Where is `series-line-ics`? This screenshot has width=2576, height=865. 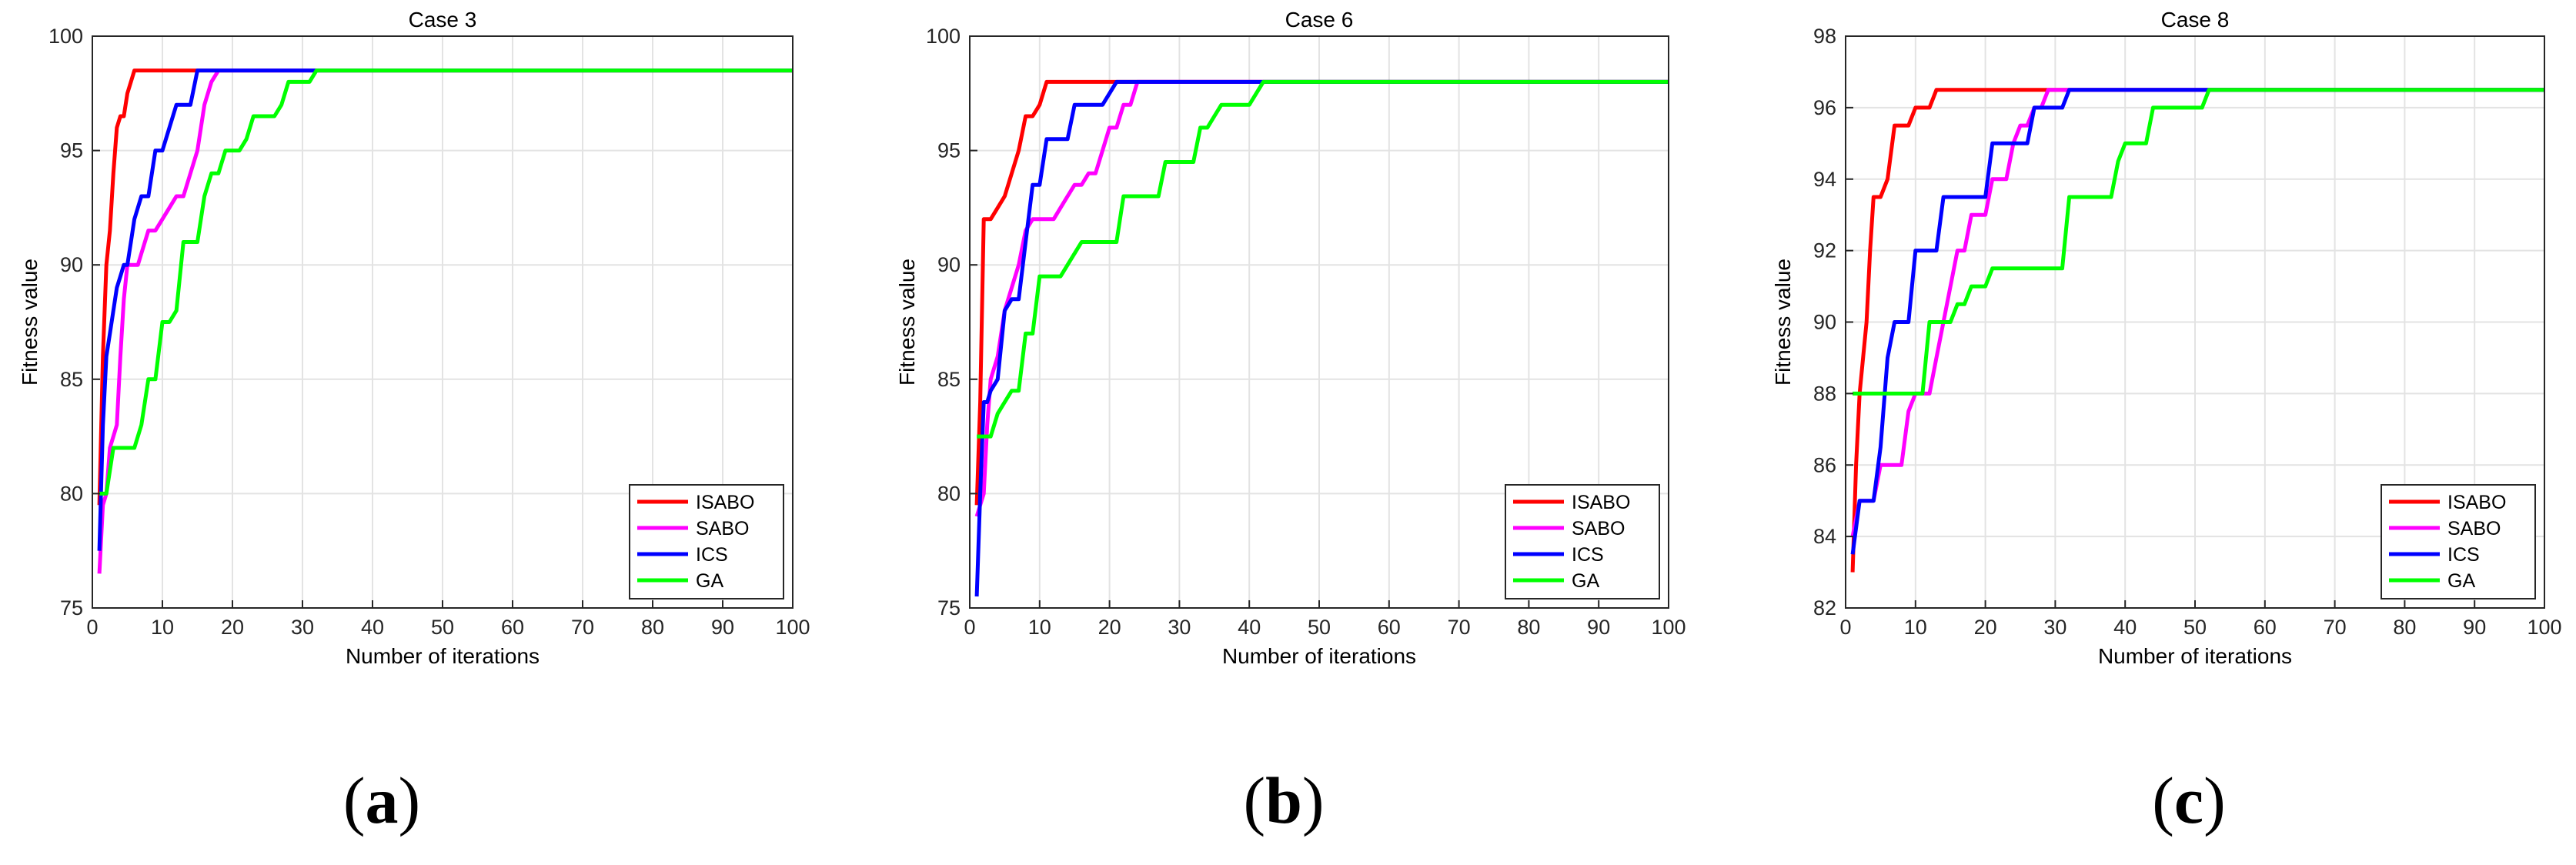
series-line-ics is located at coordinates (2197, 321).